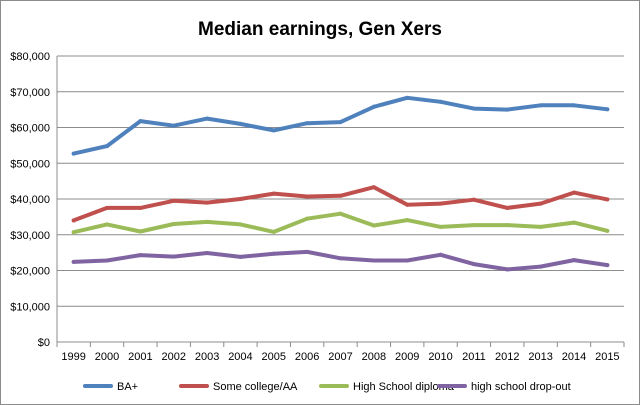 The height and width of the screenshot is (405, 640). What do you see at coordinates (44, 343) in the screenshot?
I see `y-tick-label: $0` at bounding box center [44, 343].